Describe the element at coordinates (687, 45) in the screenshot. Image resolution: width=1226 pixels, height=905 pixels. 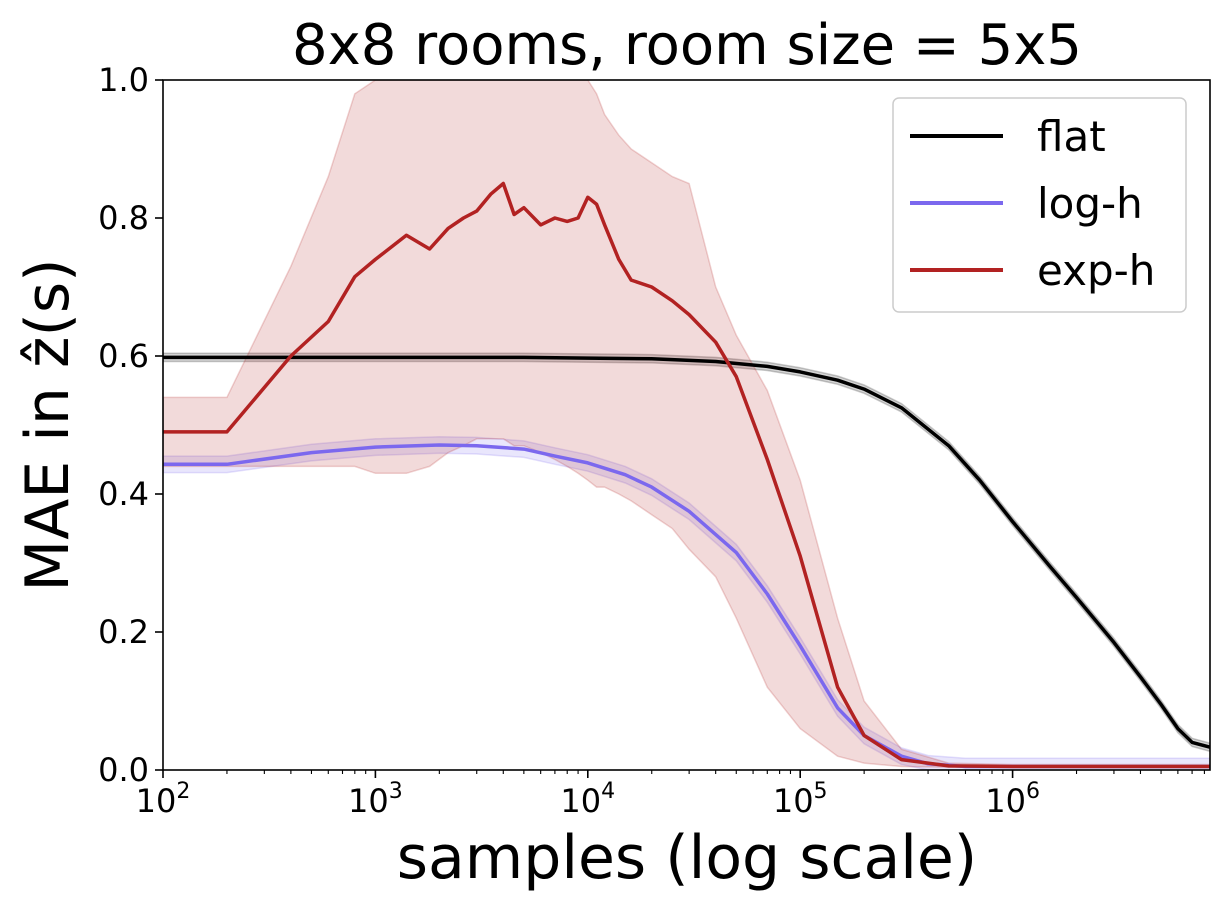
I see `chart-title: 8x8 rooms, room size = 5x5` at that location.